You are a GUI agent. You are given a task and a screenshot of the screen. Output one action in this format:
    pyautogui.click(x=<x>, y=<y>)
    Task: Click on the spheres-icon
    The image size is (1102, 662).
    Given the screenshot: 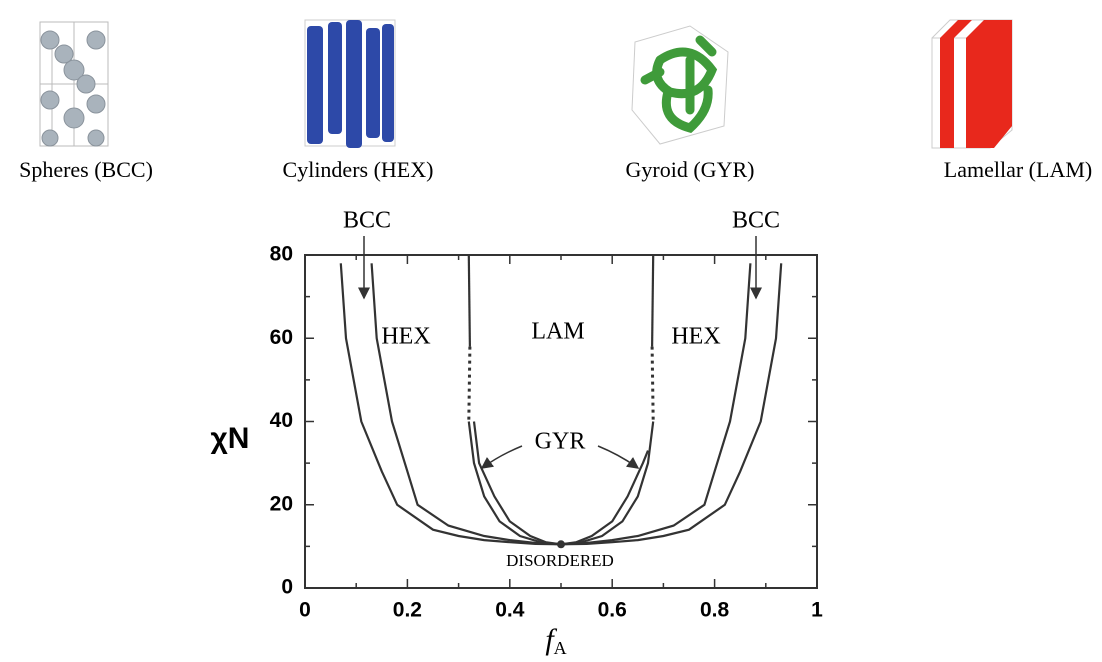 What is the action you would take?
    pyautogui.click(x=74, y=84)
    